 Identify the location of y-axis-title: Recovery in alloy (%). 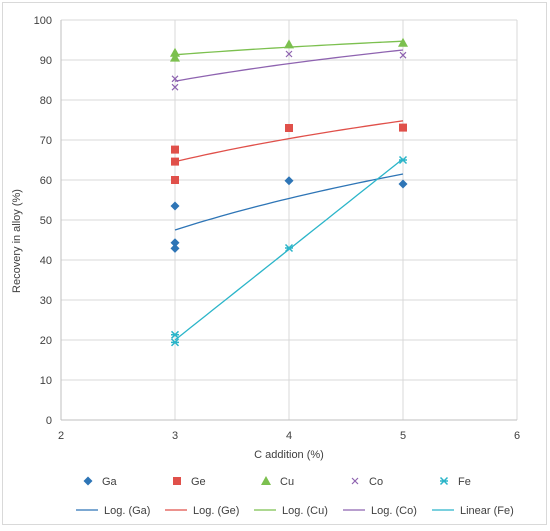
(17, 241).